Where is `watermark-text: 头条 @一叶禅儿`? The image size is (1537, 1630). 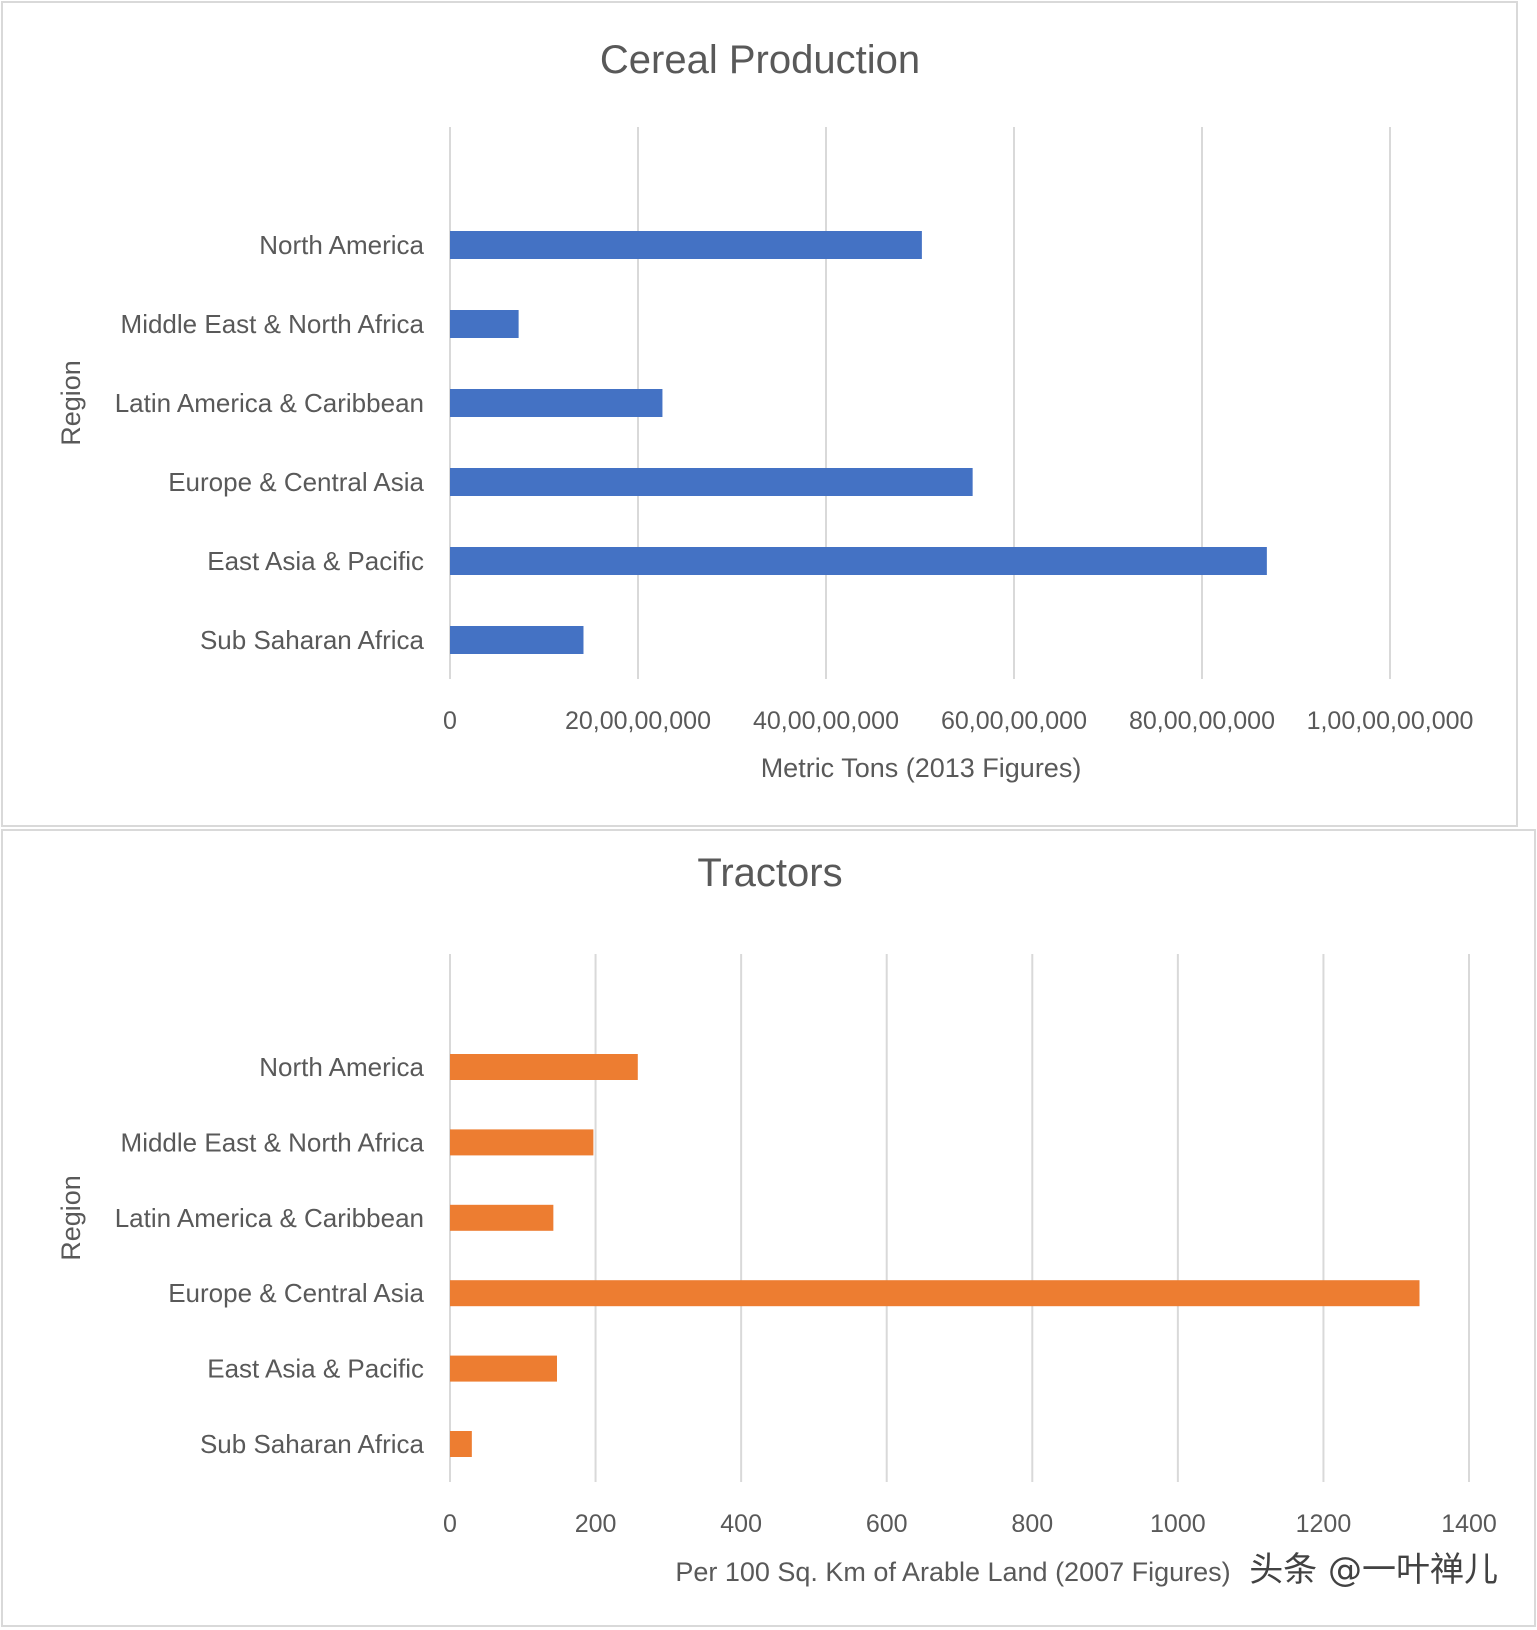
watermark-text: 头条 @一叶禅儿 is located at coordinates (1373, 1570).